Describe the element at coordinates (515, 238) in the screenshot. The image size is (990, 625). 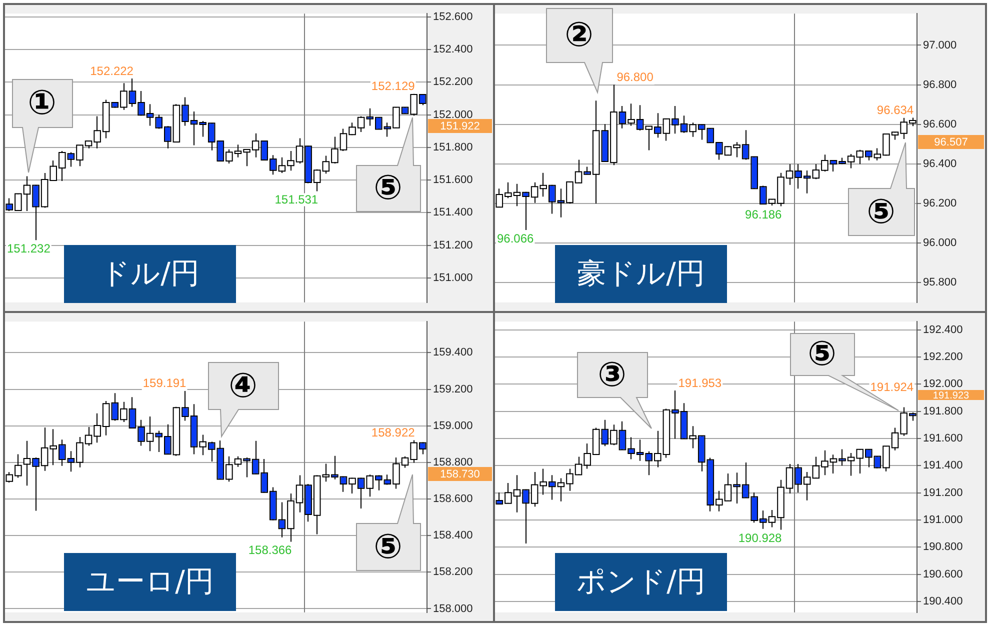
I see `annotation: 96.066` at that location.